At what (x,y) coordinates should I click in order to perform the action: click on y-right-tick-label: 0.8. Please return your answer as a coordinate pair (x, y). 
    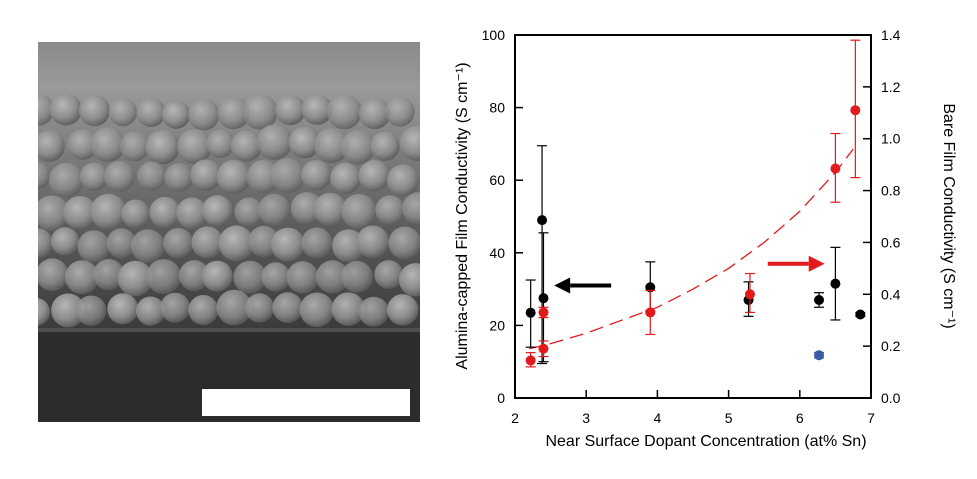
    Looking at the image, I should click on (891, 191).